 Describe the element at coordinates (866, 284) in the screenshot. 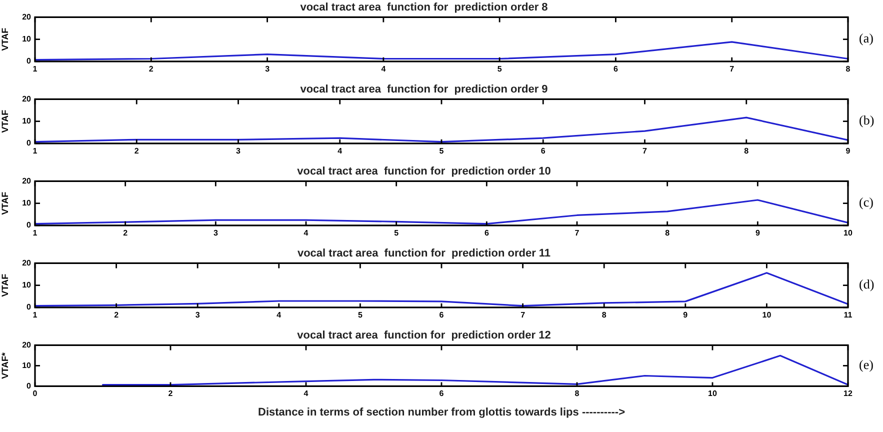

I see `text: (d)` at that location.